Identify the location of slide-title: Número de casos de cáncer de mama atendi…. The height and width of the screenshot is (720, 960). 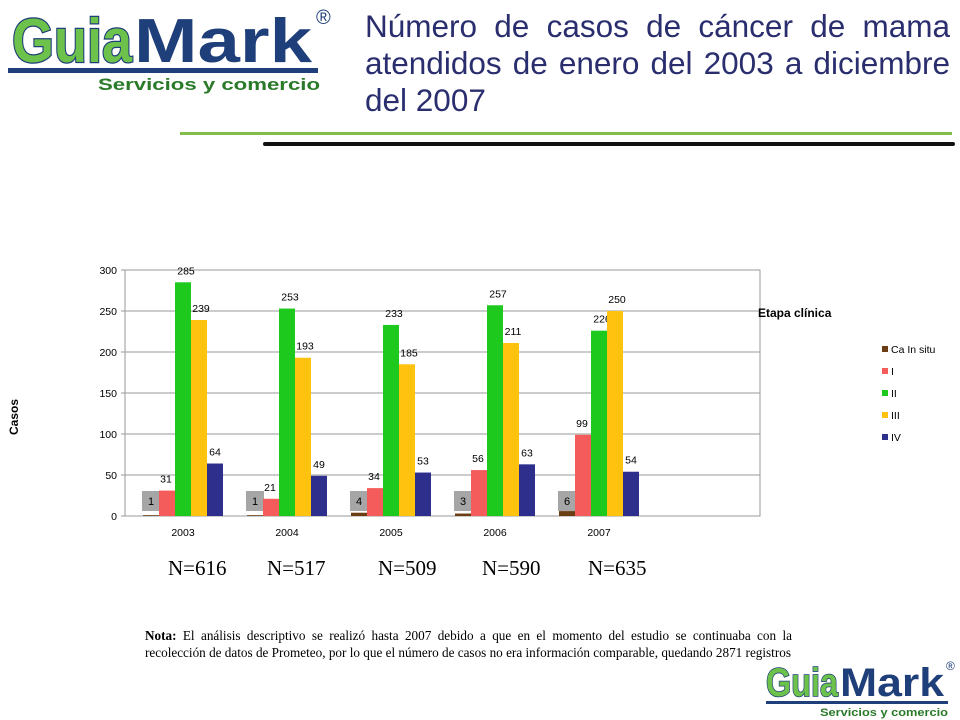
(657, 63).